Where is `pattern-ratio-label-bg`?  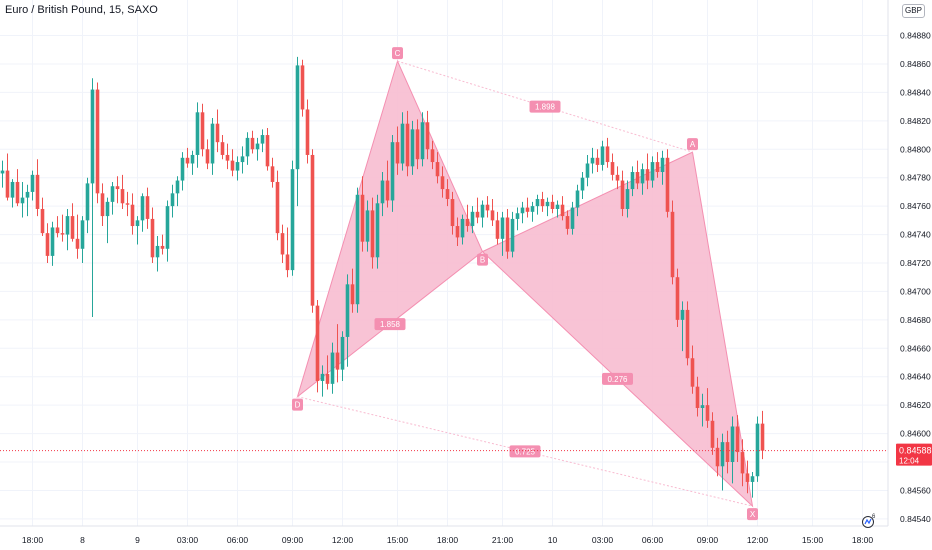
pattern-ratio-label-bg is located at coordinates (617, 378).